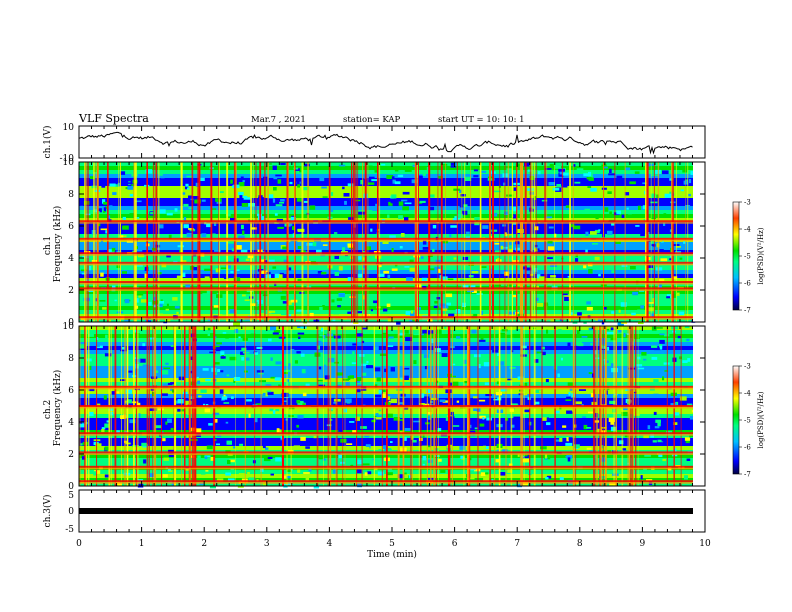 The width and height of the screenshot is (792, 612). Describe the element at coordinates (48, 409) in the screenshot. I see `ch2-ylabel-channel: ch.2` at that location.